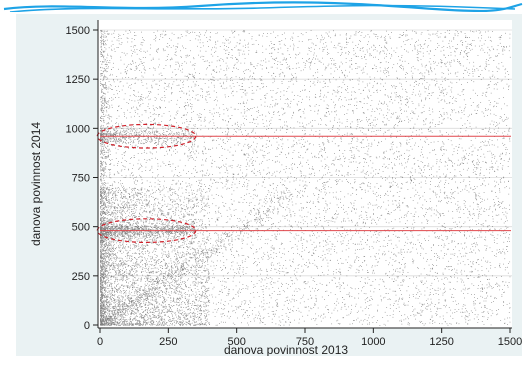 This screenshot has height=376, width=525. Describe the element at coordinates (87, 326) in the screenshot. I see `y-tick-label-0: 0` at that location.